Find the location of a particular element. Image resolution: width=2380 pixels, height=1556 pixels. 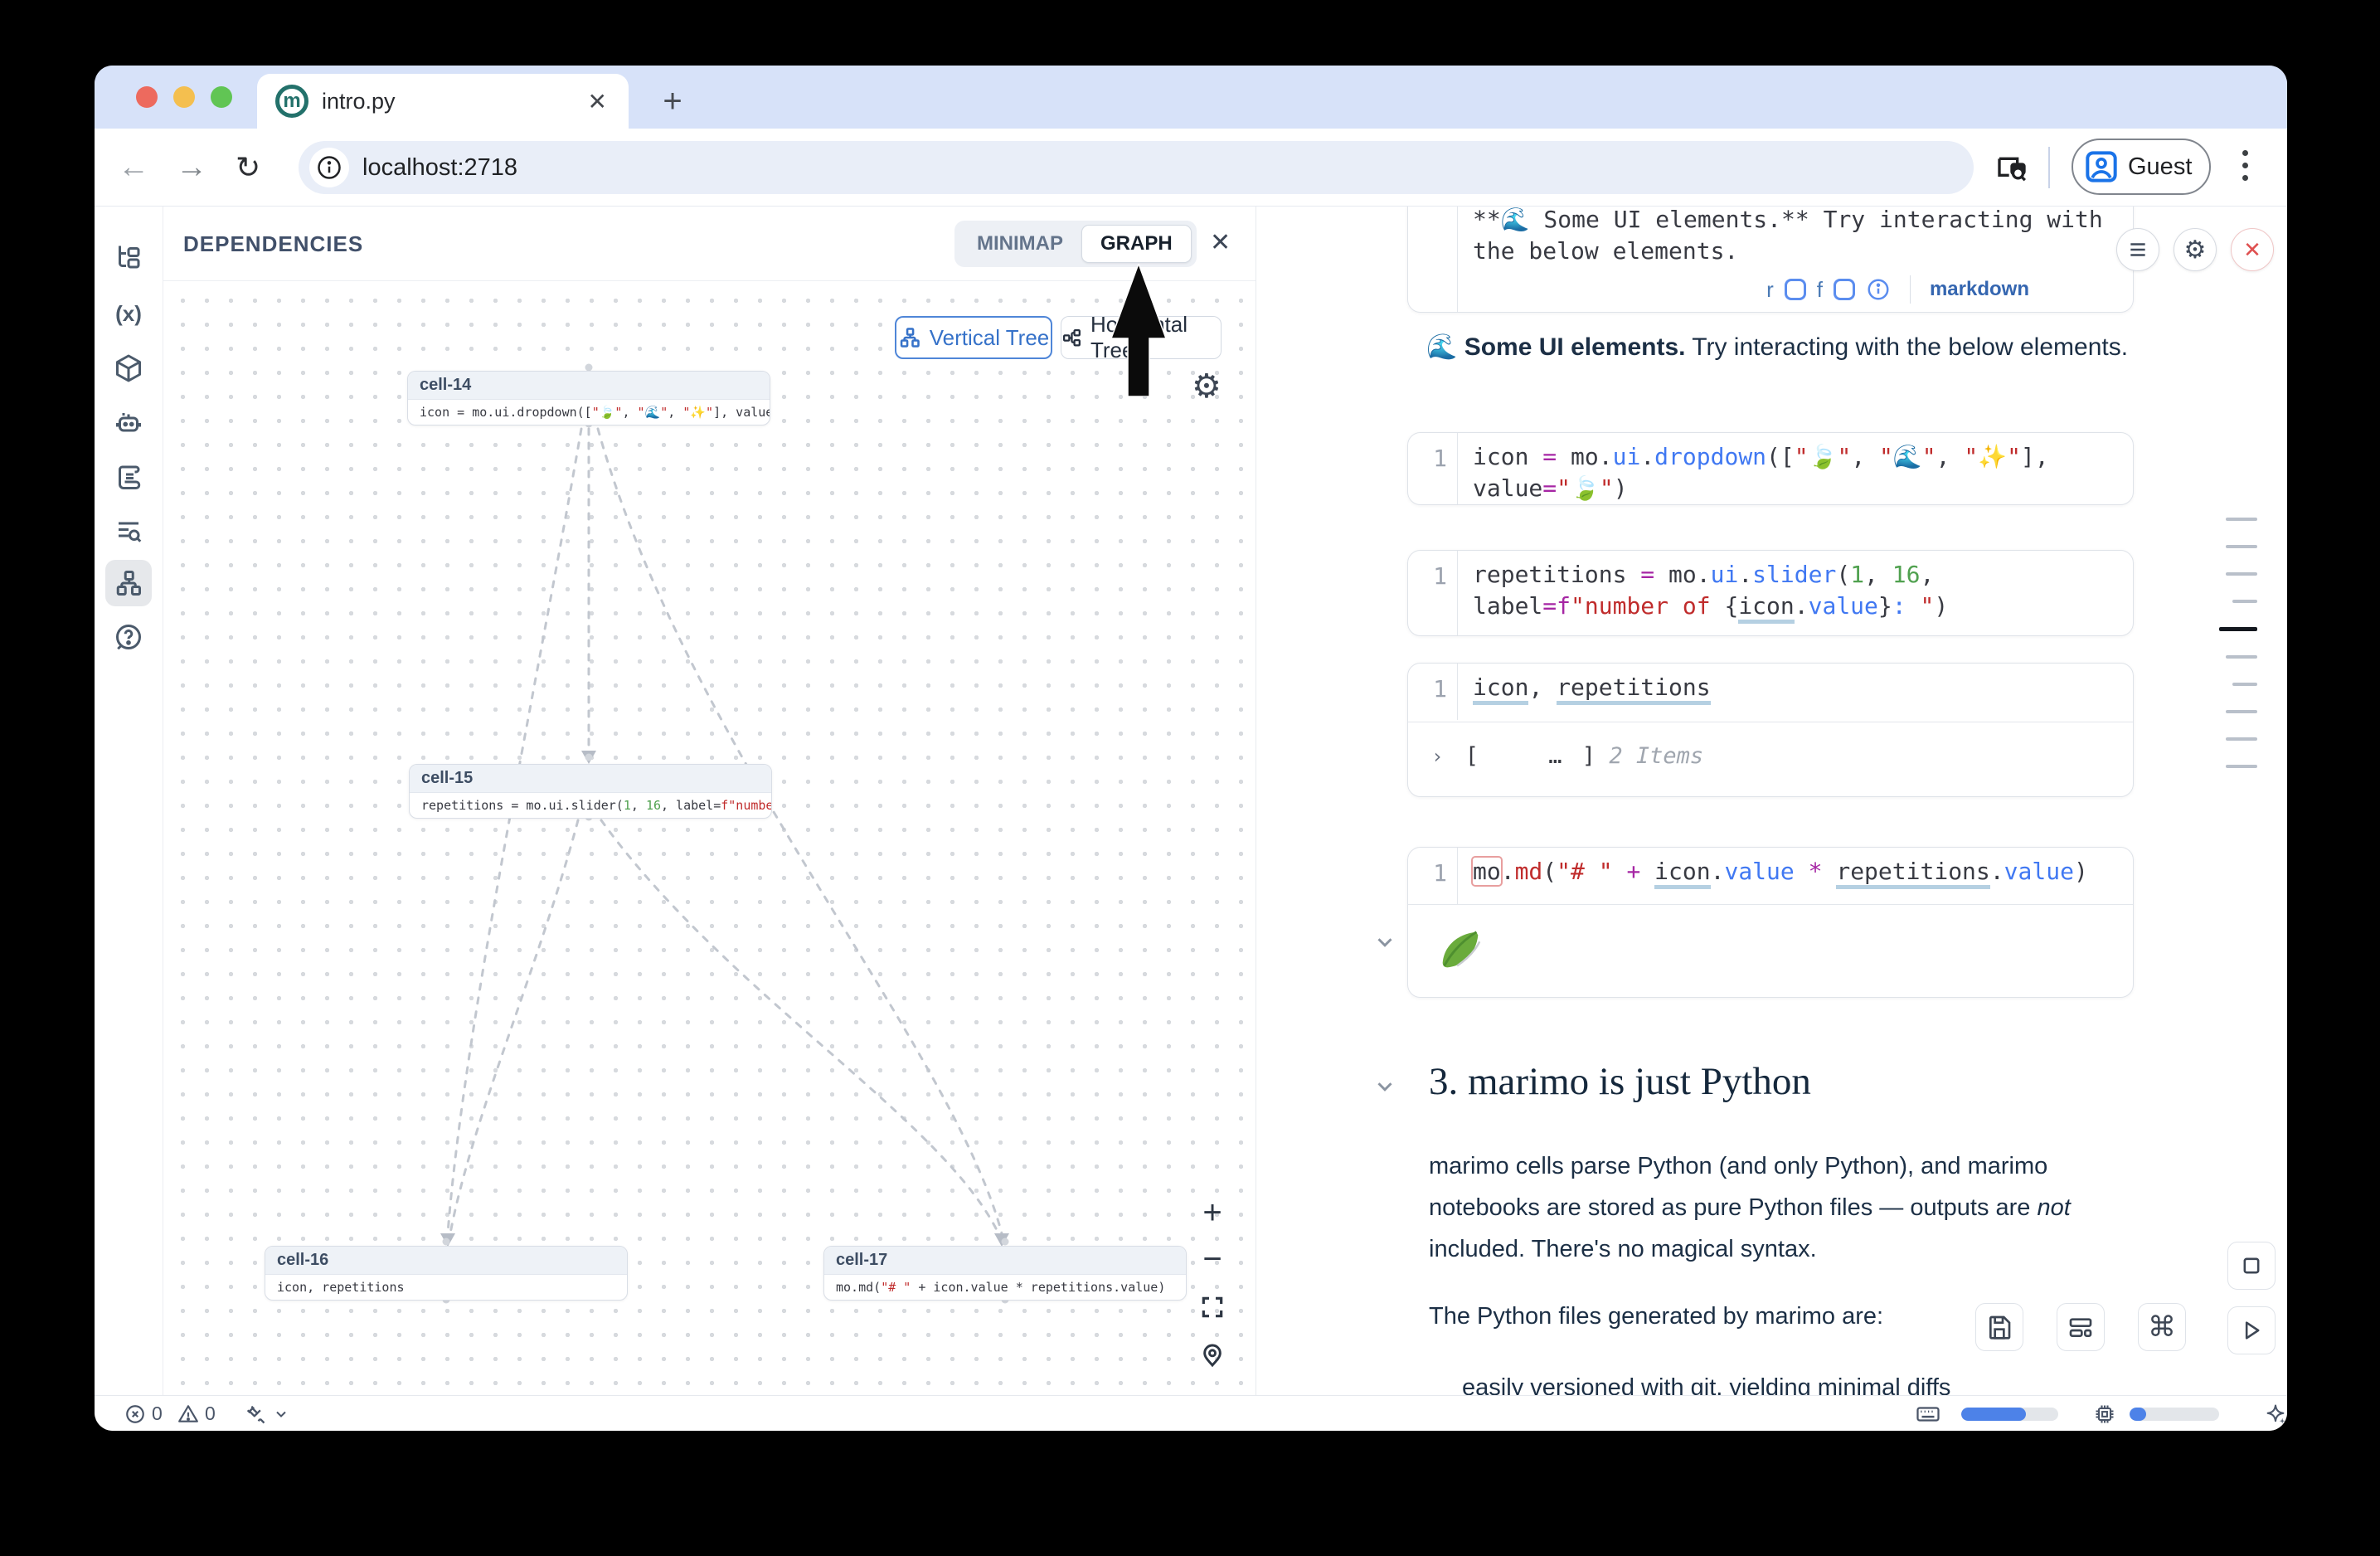

cell-scroll-indicator is located at coordinates (2236, 655).